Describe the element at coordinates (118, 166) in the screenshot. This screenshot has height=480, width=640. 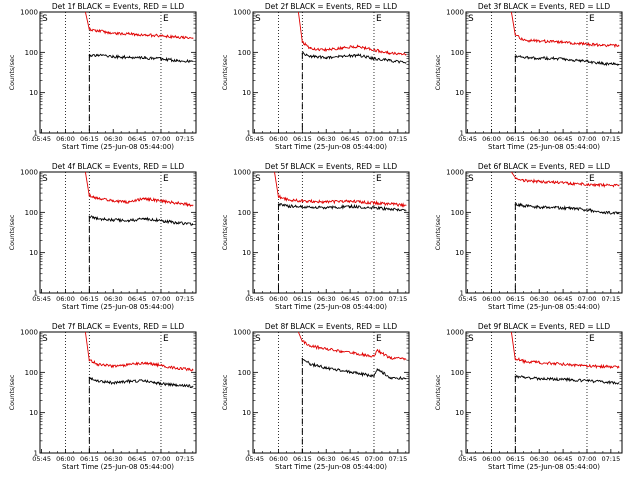
I see `chart-title: Det 4f BLACK = Events, RED = LLD` at that location.